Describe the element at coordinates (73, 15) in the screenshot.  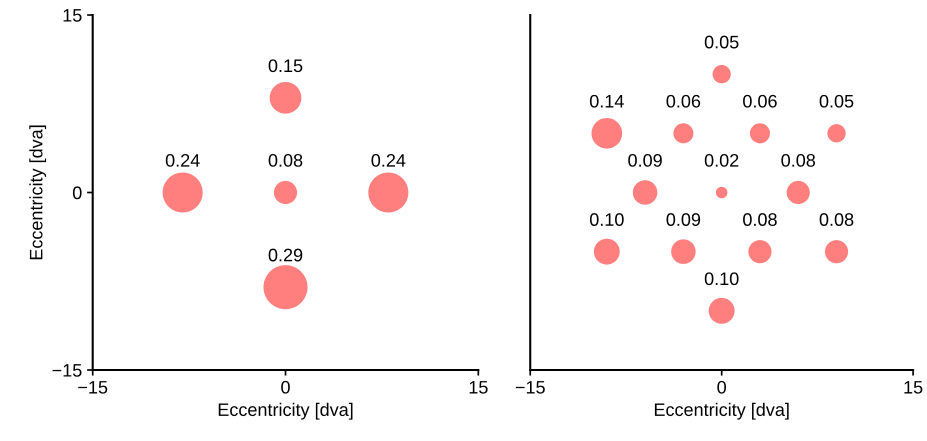
I see `y-tick-label: 15` at that location.